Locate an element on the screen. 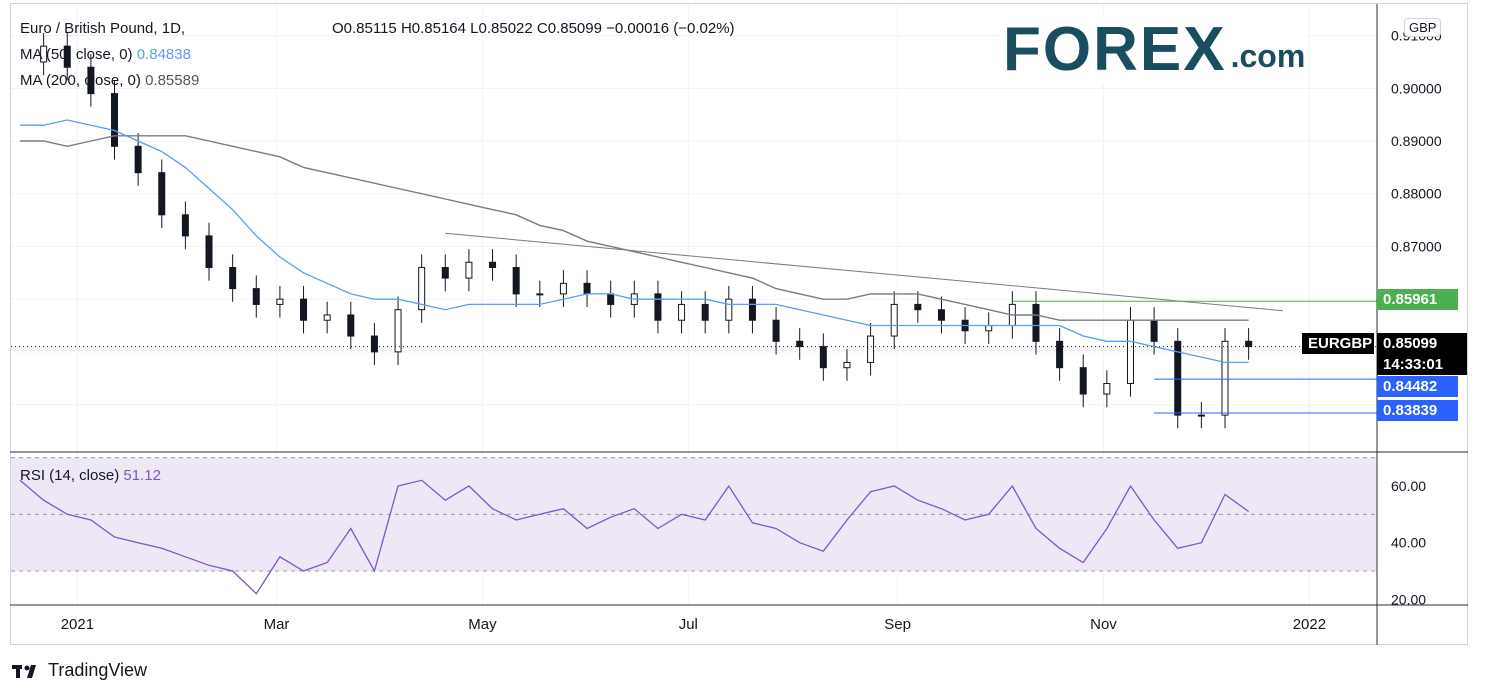 The width and height of the screenshot is (1485, 698). price-tick-label: 0.88000 is located at coordinates (1416, 194).